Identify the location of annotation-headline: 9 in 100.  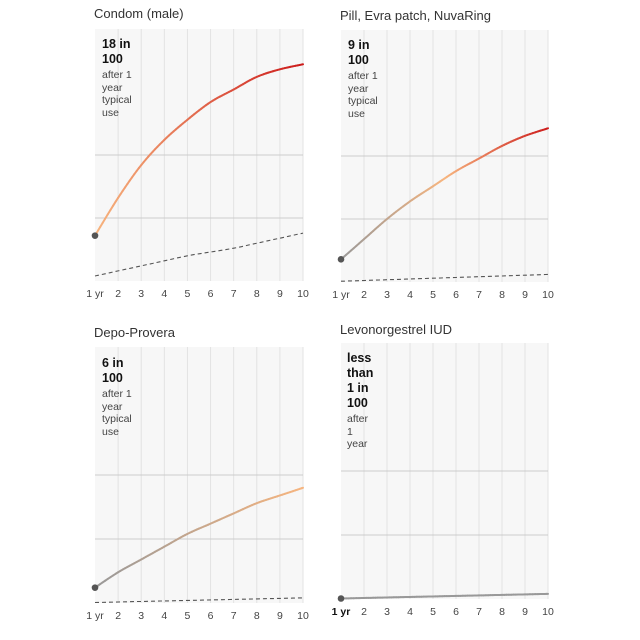
(359, 52).